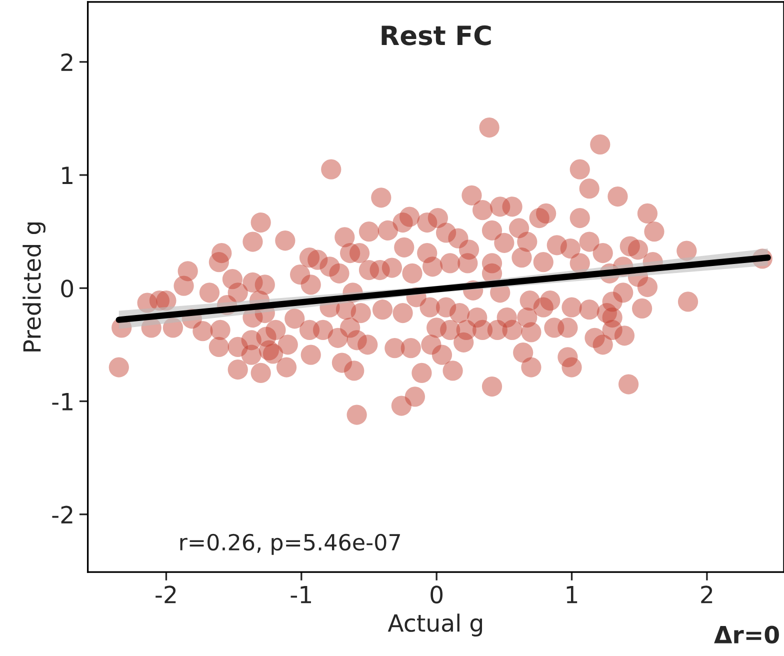 The width and height of the screenshot is (784, 656). Describe the element at coordinates (436, 595) in the screenshot. I see `x-tick-label: 0` at that location.